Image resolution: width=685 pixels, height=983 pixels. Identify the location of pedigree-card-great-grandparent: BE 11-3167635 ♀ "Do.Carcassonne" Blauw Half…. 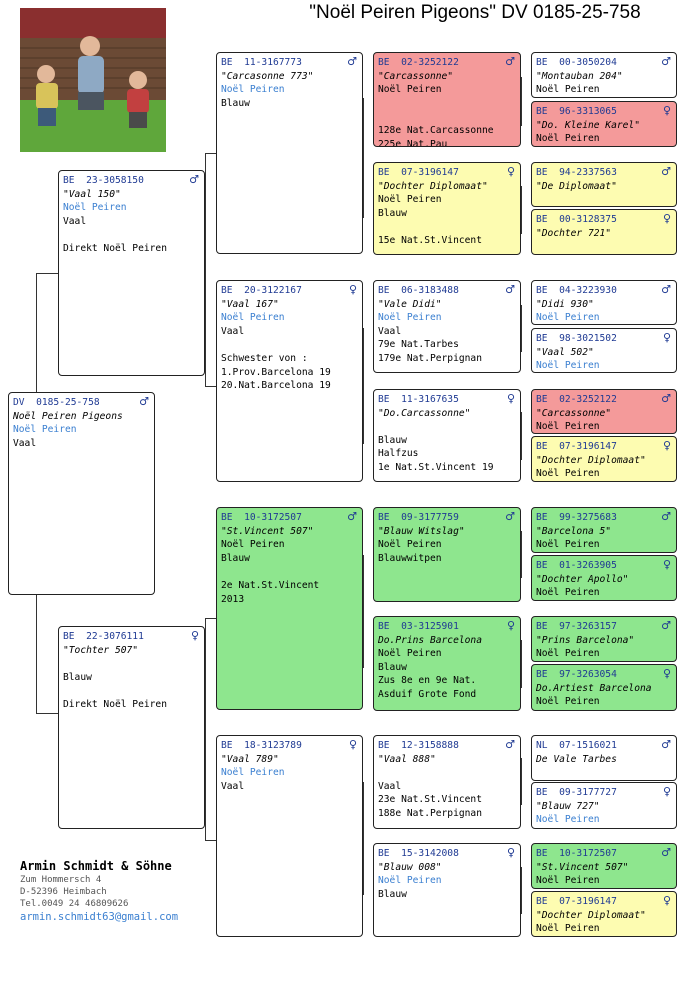
(447, 435).